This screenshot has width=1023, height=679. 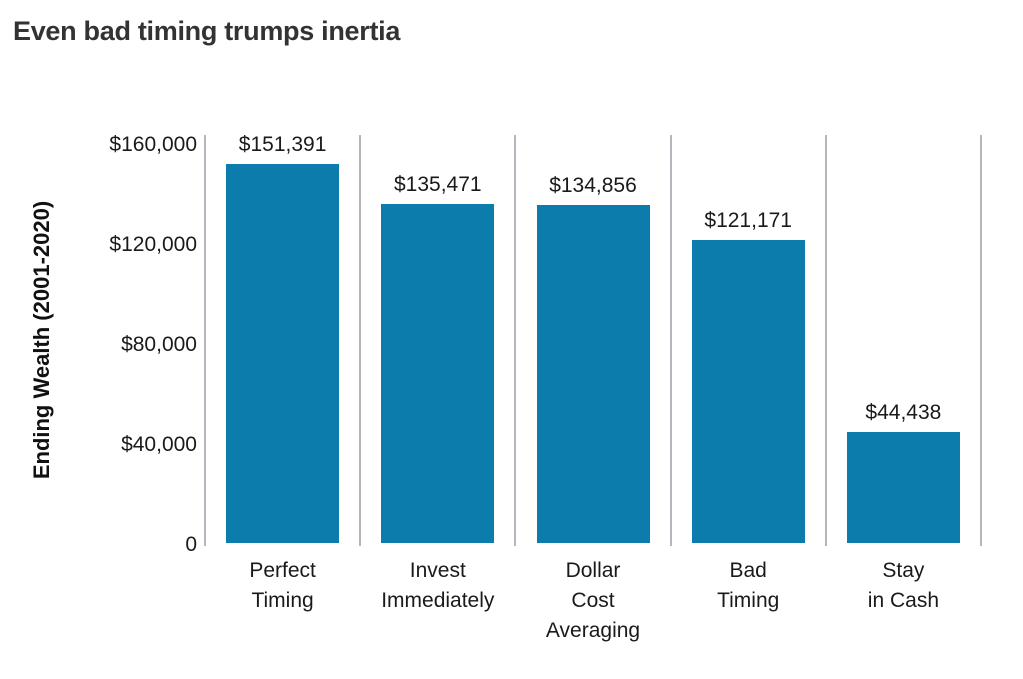 What do you see at coordinates (159, 444) in the screenshot?
I see `y-tick-label: $40,000` at bounding box center [159, 444].